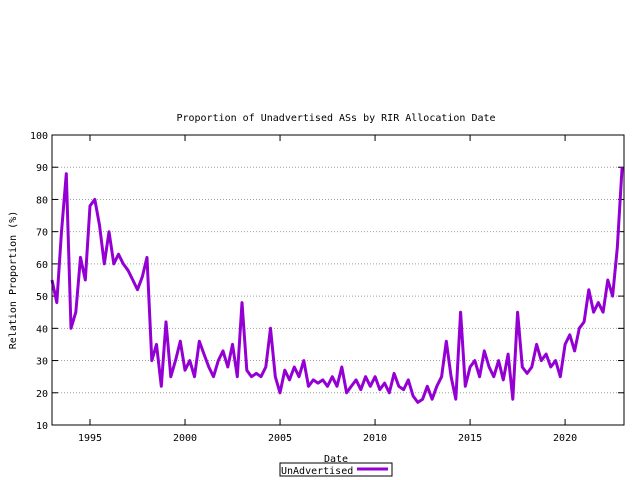 The image size is (640, 480). What do you see at coordinates (42, 200) in the screenshot?
I see `y-tick-label: 80` at bounding box center [42, 200].